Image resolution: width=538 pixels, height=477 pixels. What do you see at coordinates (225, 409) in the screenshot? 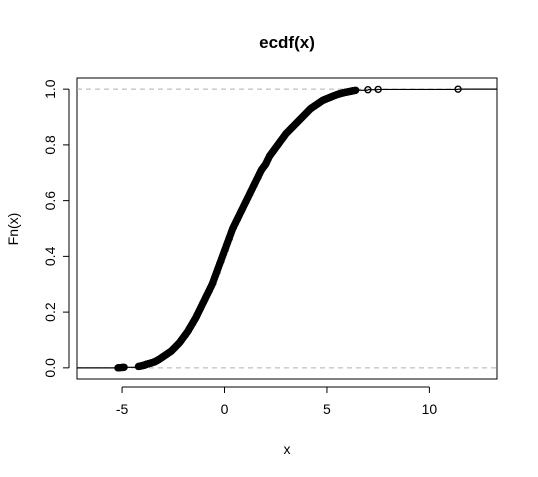
I see `x-tick-label: 0` at bounding box center [225, 409].